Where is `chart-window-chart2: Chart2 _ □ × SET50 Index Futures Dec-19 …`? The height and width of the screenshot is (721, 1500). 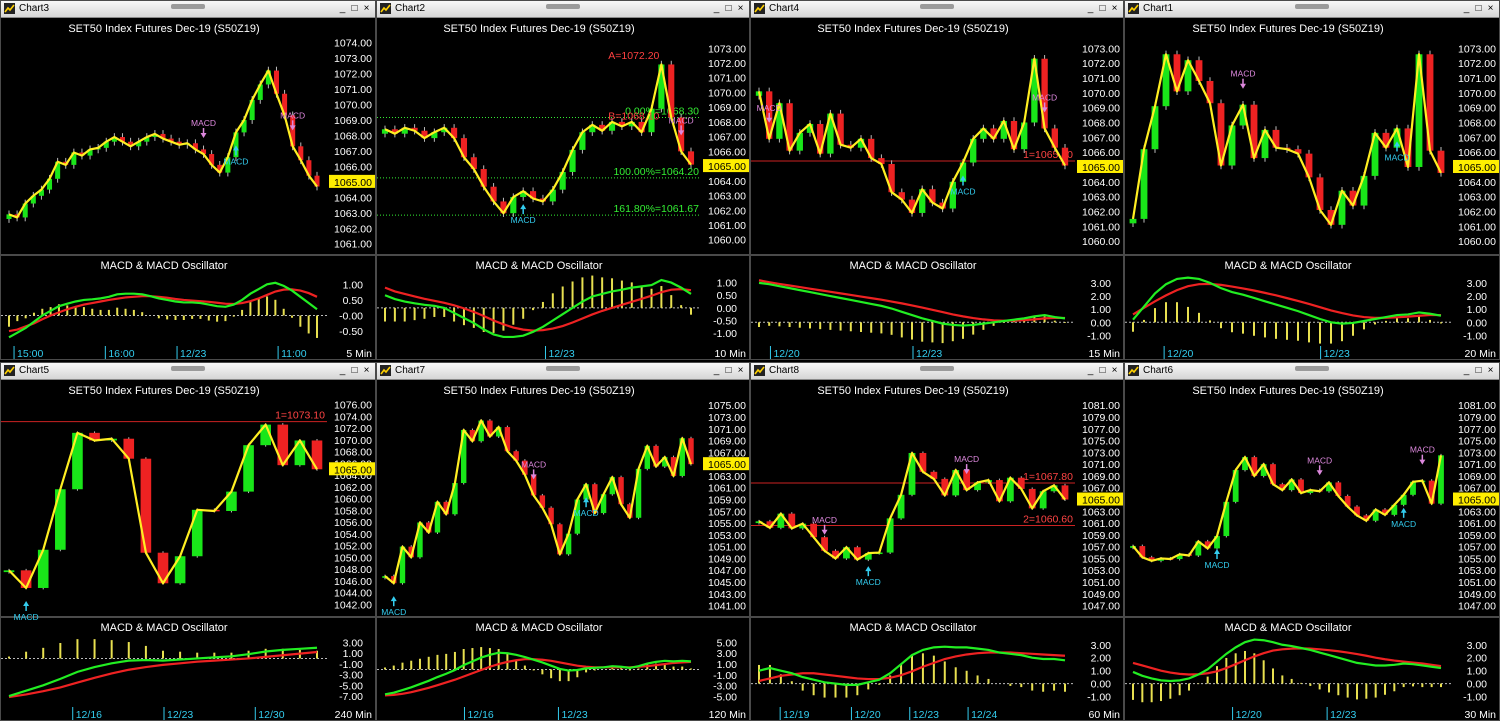 chart-window-chart2: Chart2 _ □ × SET50 Index Futures Dec-19 … is located at coordinates (563, 180).